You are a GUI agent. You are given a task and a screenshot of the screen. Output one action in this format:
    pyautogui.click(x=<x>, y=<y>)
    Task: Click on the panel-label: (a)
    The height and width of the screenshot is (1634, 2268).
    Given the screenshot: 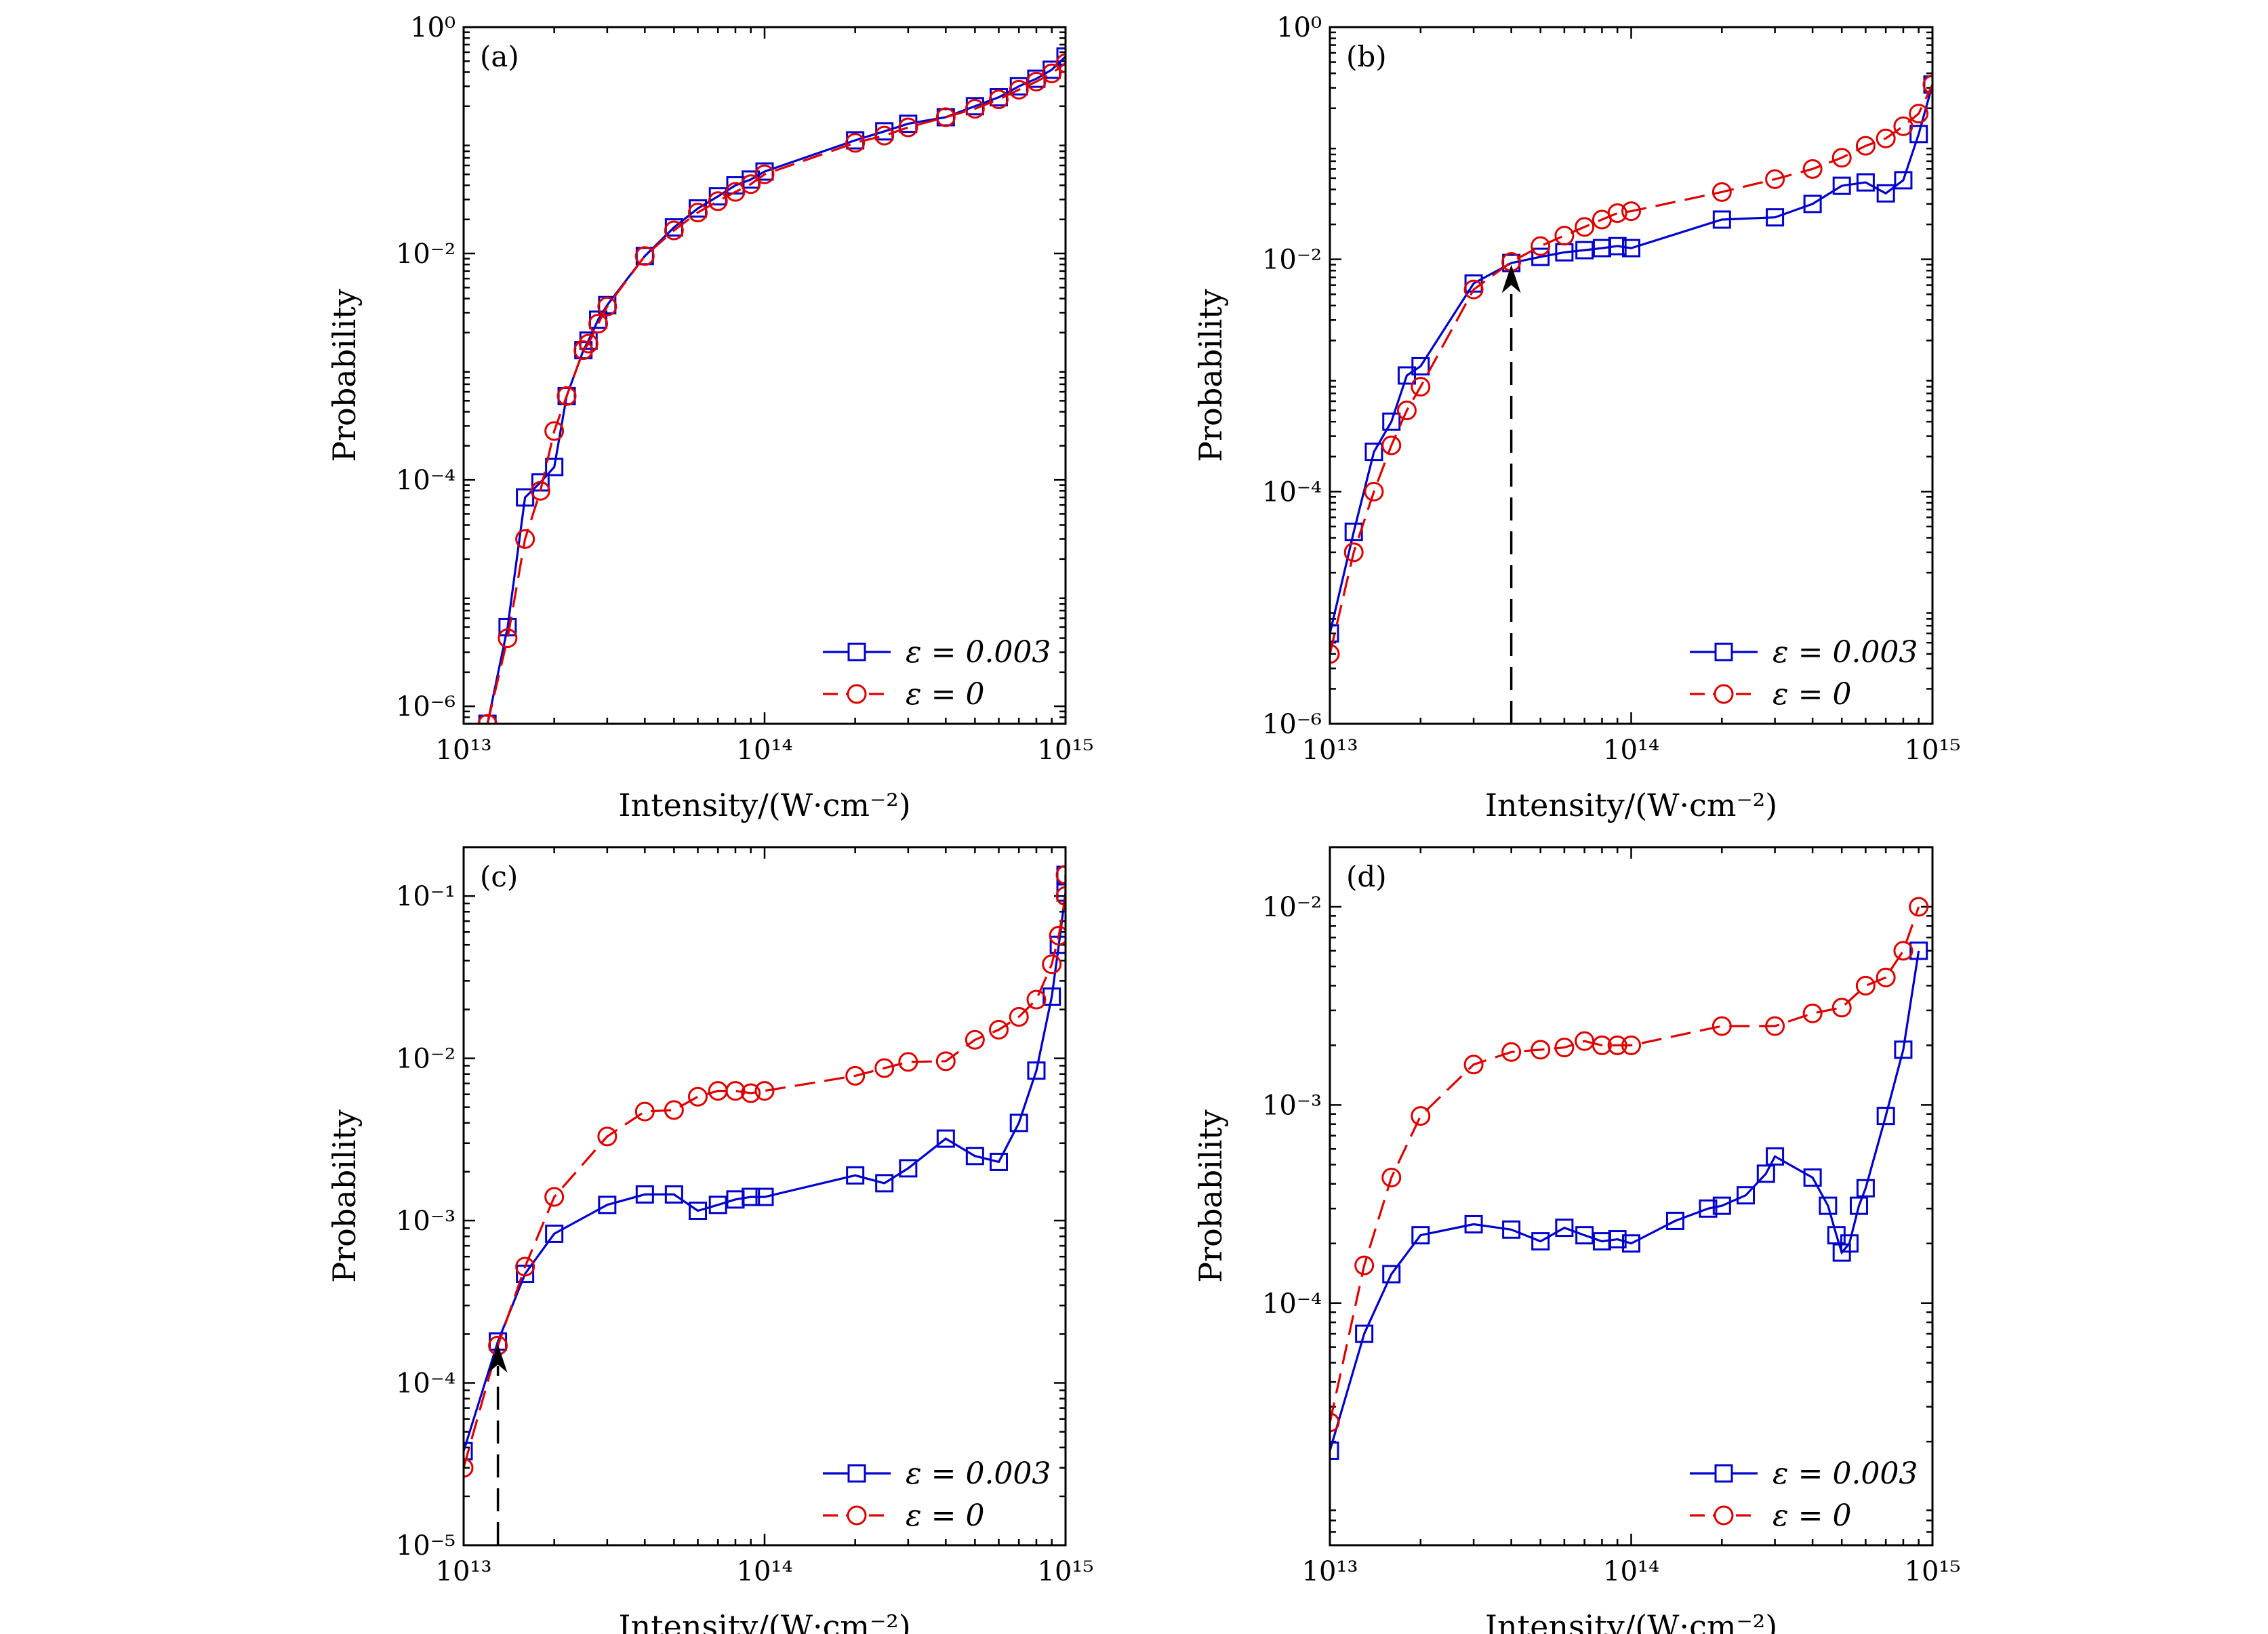 What is the action you would take?
    pyautogui.click(x=499, y=56)
    